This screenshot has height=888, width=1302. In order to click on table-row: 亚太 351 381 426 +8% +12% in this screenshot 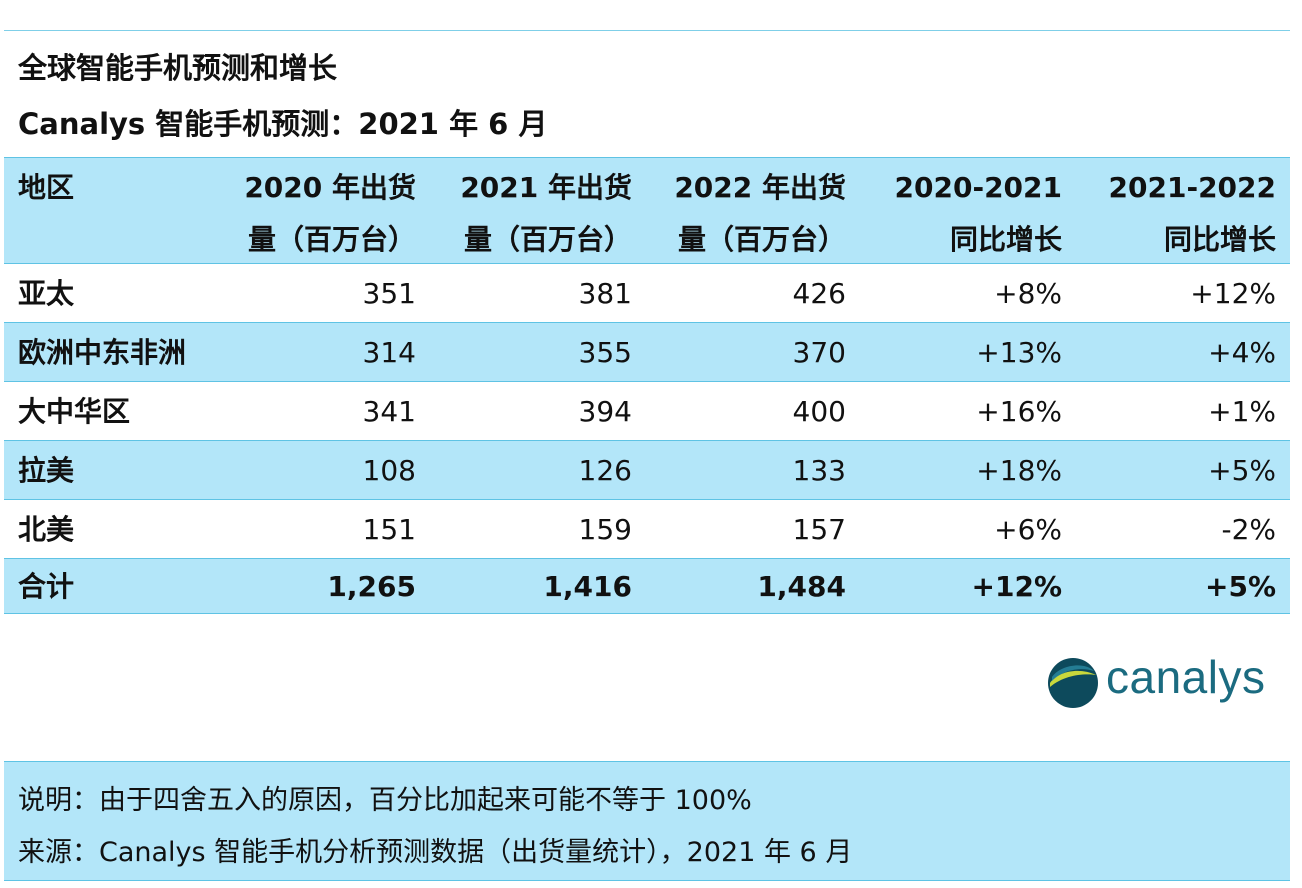, I will do `click(647, 292)`.